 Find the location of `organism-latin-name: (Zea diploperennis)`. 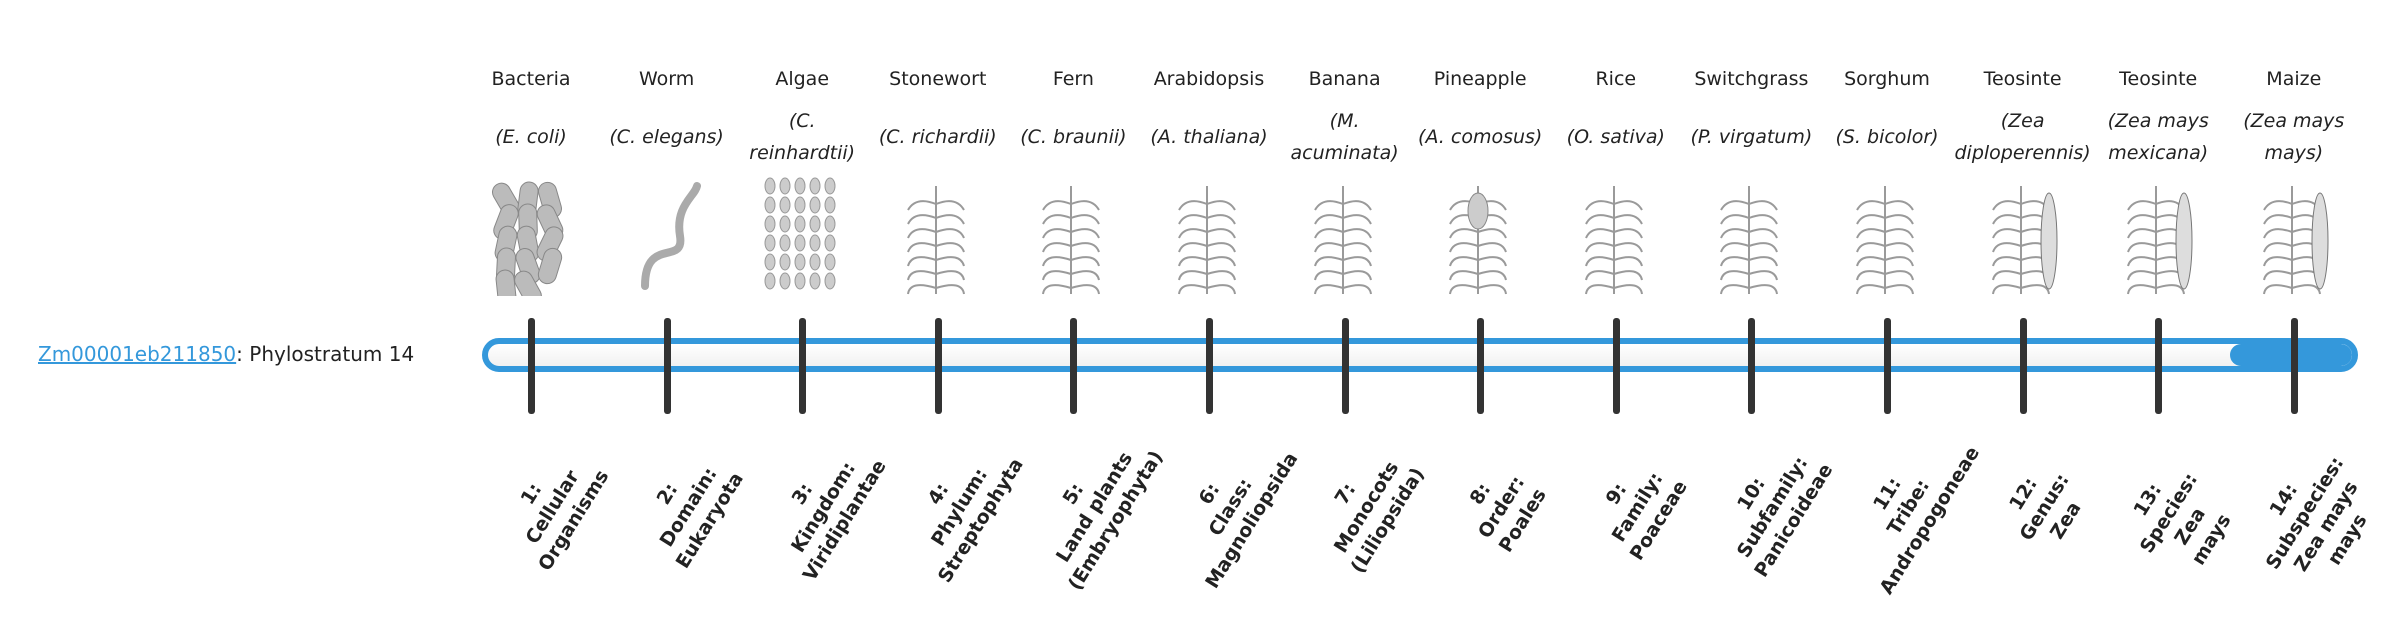

organism-latin-name: (Zea diploperennis) is located at coordinates (2022, 137).